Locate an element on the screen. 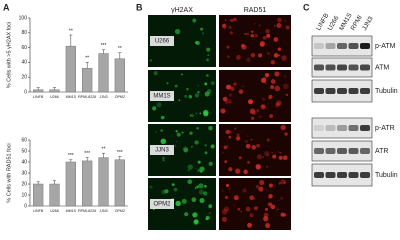 The width and height of the screenshot is (400, 240). panel-label: C is located at coordinates (306, 7).